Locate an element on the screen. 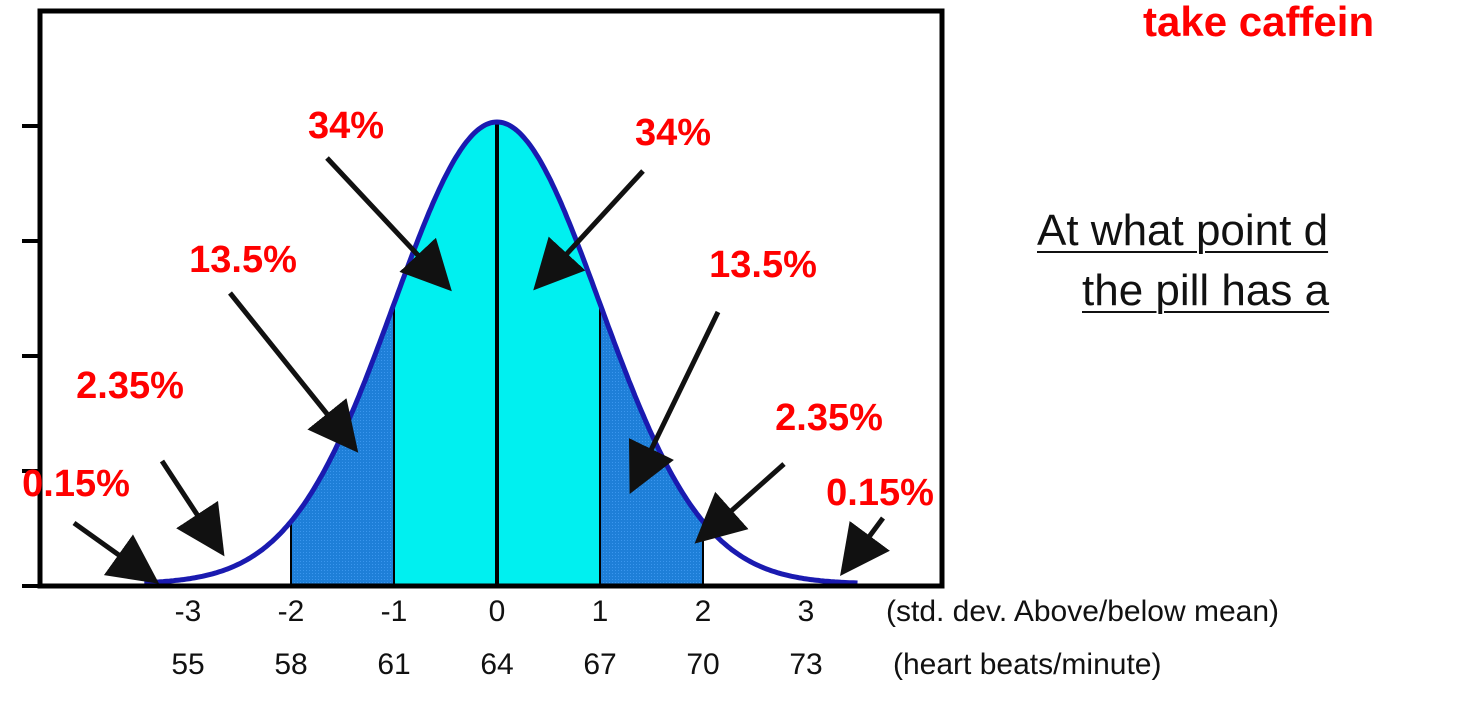  slide-title: take caffein is located at coordinates (1259, 22).